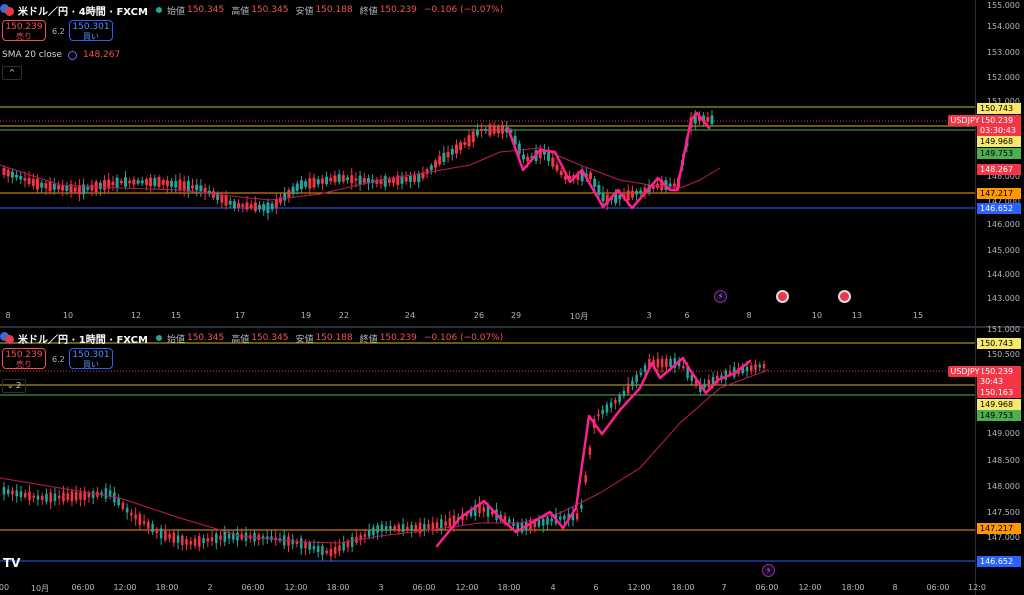 The image size is (1024, 595). What do you see at coordinates (175, 11) in the screenshot?
I see `open-label: 始値` at bounding box center [175, 11].